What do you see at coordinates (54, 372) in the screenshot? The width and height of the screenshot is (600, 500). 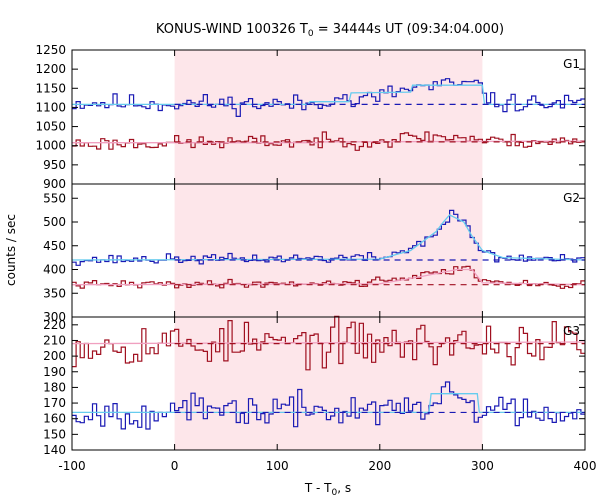 I see `y-tick-label: 190` at bounding box center [54, 372].